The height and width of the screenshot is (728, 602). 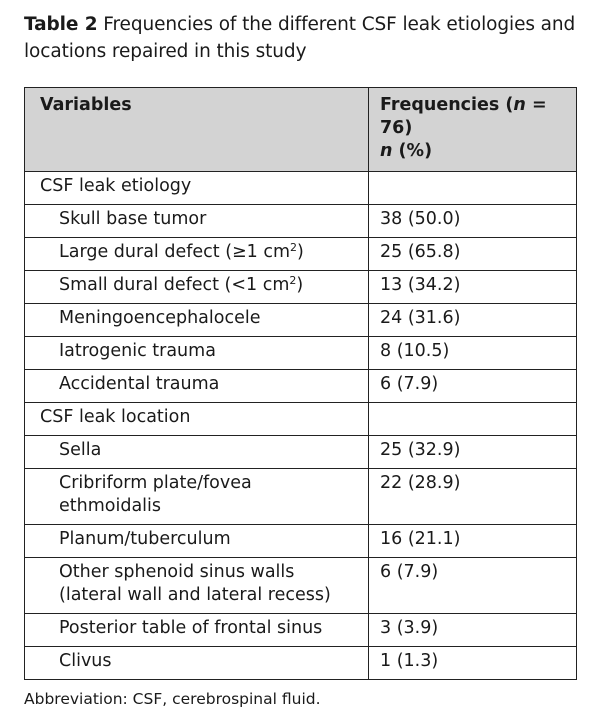 I want to click on row-value: 38 (50.0), so click(x=472, y=221).